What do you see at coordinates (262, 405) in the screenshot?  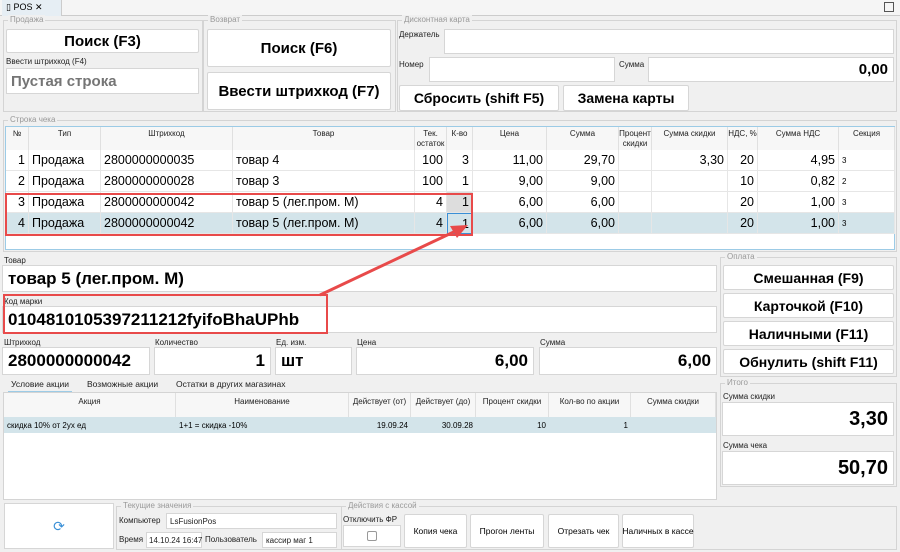 I see `promo-header-name: Наименование` at bounding box center [262, 405].